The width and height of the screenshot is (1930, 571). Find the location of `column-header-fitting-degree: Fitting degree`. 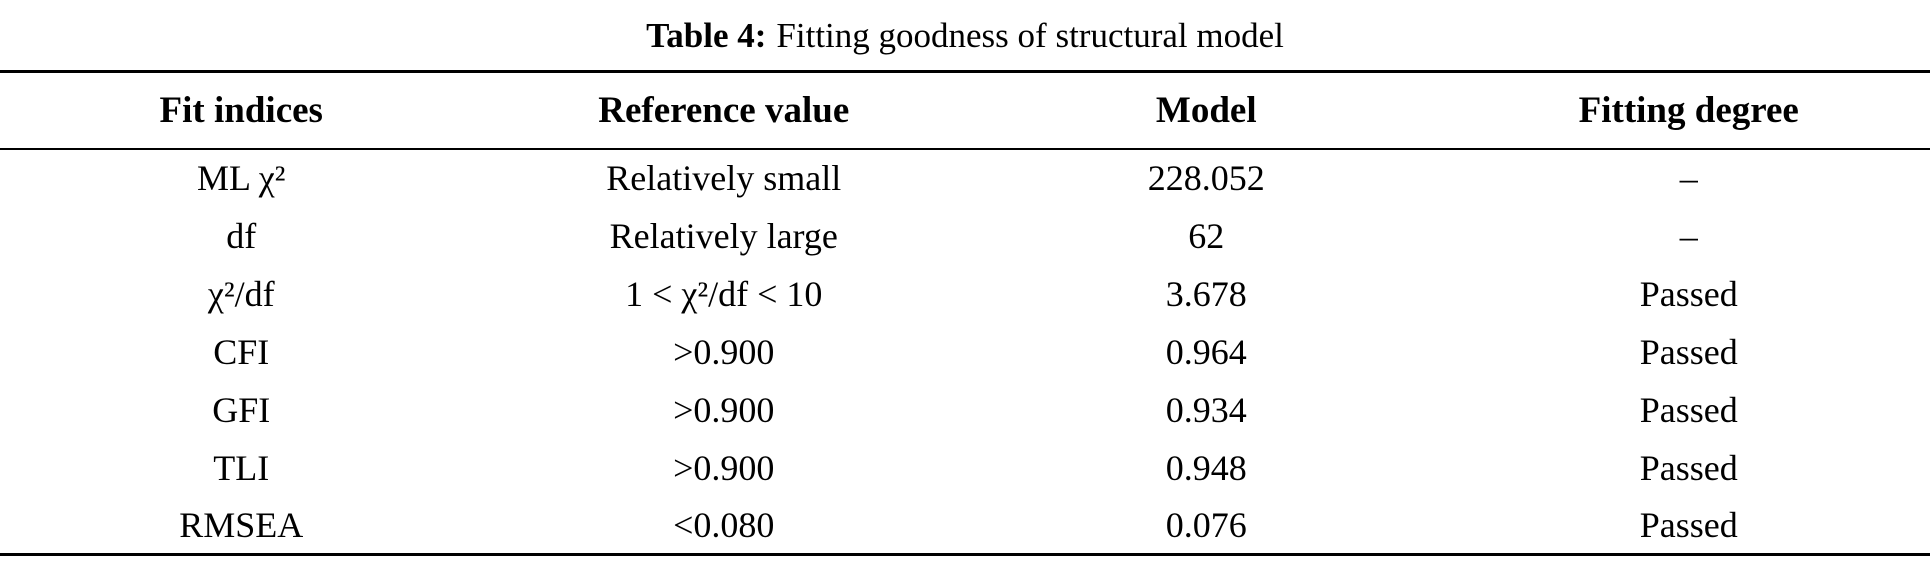

column-header-fitting-degree: Fitting degree is located at coordinates (1688, 110).